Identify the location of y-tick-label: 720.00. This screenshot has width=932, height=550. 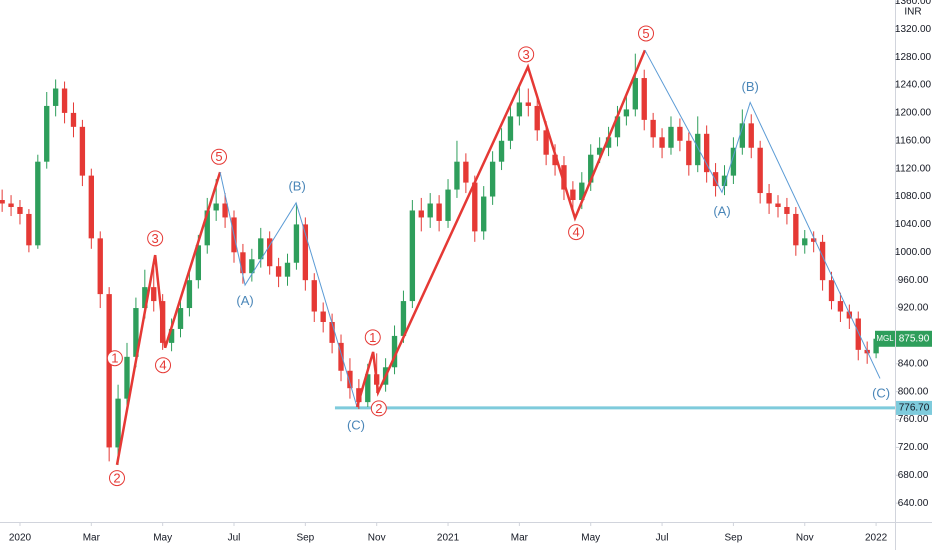
(913, 447).